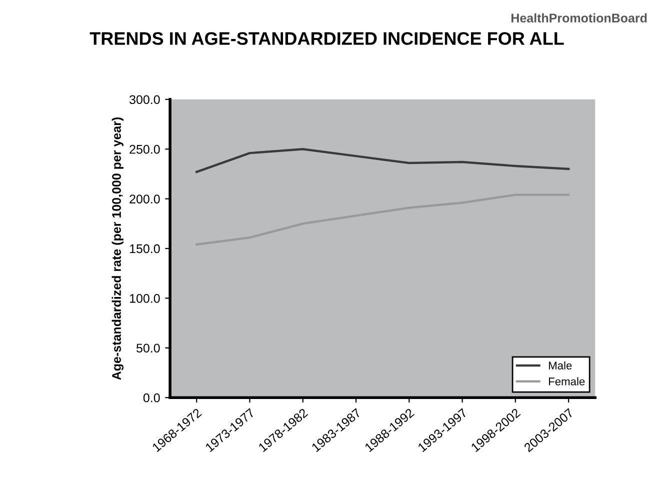 This screenshot has width=654, height=497. I want to click on y-tick-label: 0.0, so click(151, 397).